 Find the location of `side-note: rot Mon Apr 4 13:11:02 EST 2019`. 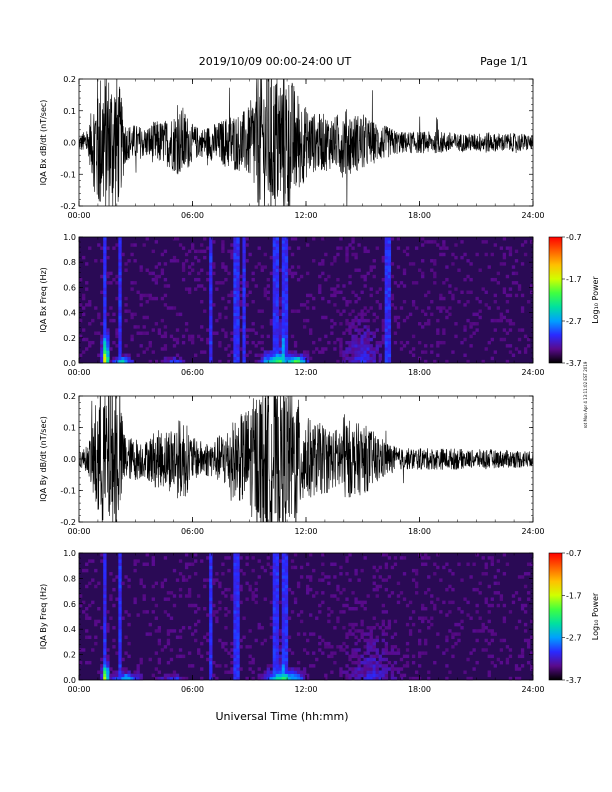

side-note: rot Mon Apr 4 13:11:02 EST 2019 is located at coordinates (585, 394).